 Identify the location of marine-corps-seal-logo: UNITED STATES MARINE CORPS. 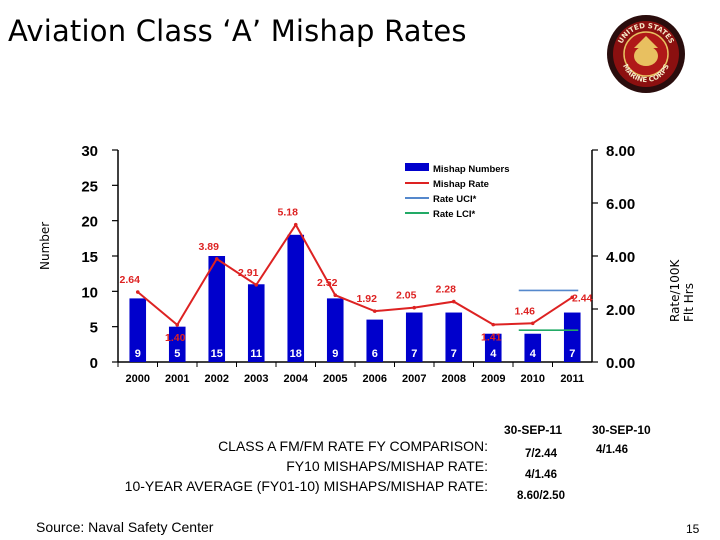
(646, 54).